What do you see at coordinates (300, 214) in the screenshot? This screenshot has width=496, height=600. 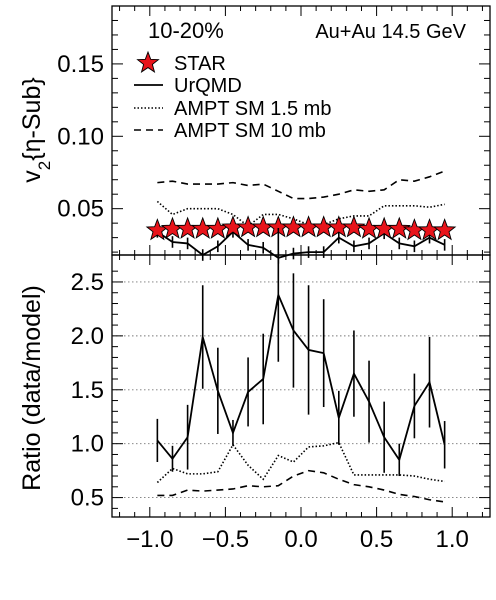 I see `series-line-ampt-sm-1-5-mb` at bounding box center [300, 214].